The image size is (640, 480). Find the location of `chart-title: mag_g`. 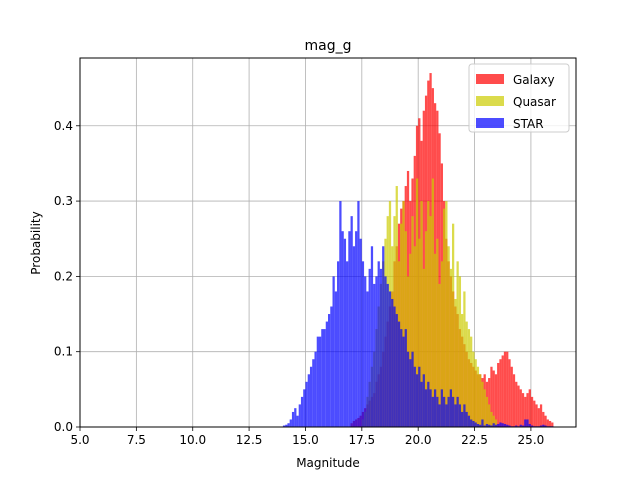

chart-title: mag_g is located at coordinates (328, 46).